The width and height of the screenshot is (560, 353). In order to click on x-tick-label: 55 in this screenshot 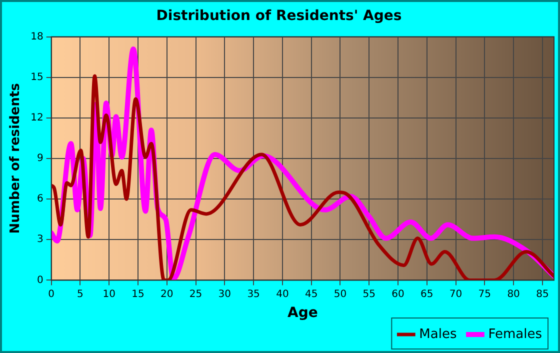, I will do `click(369, 294)`.